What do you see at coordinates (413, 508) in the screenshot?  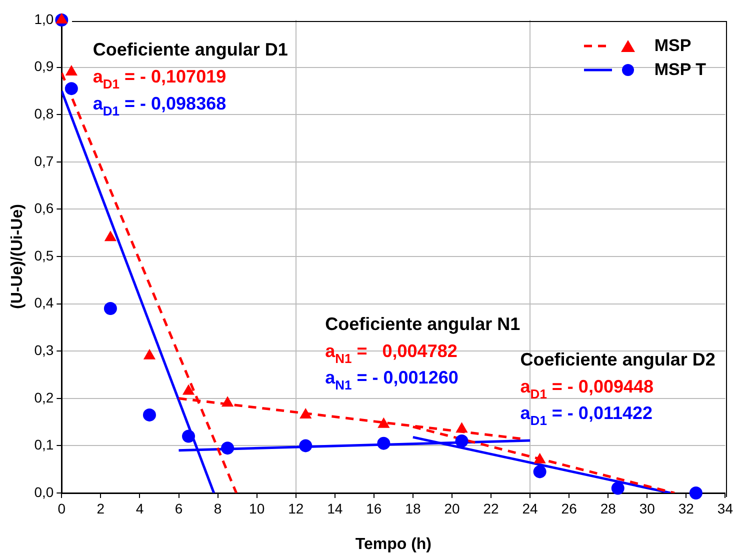 I see `x-tick-label: 18` at bounding box center [413, 508].